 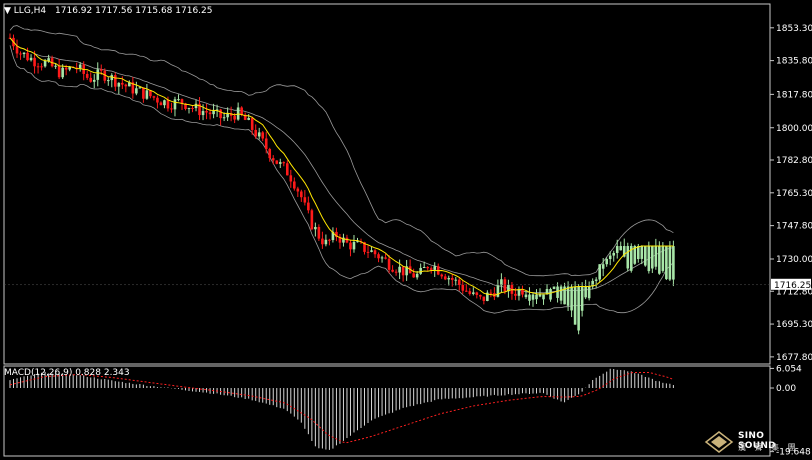 What do you see at coordinates (794, 194) in the screenshot?
I see `price-tick-label: 1765.30` at bounding box center [794, 194].